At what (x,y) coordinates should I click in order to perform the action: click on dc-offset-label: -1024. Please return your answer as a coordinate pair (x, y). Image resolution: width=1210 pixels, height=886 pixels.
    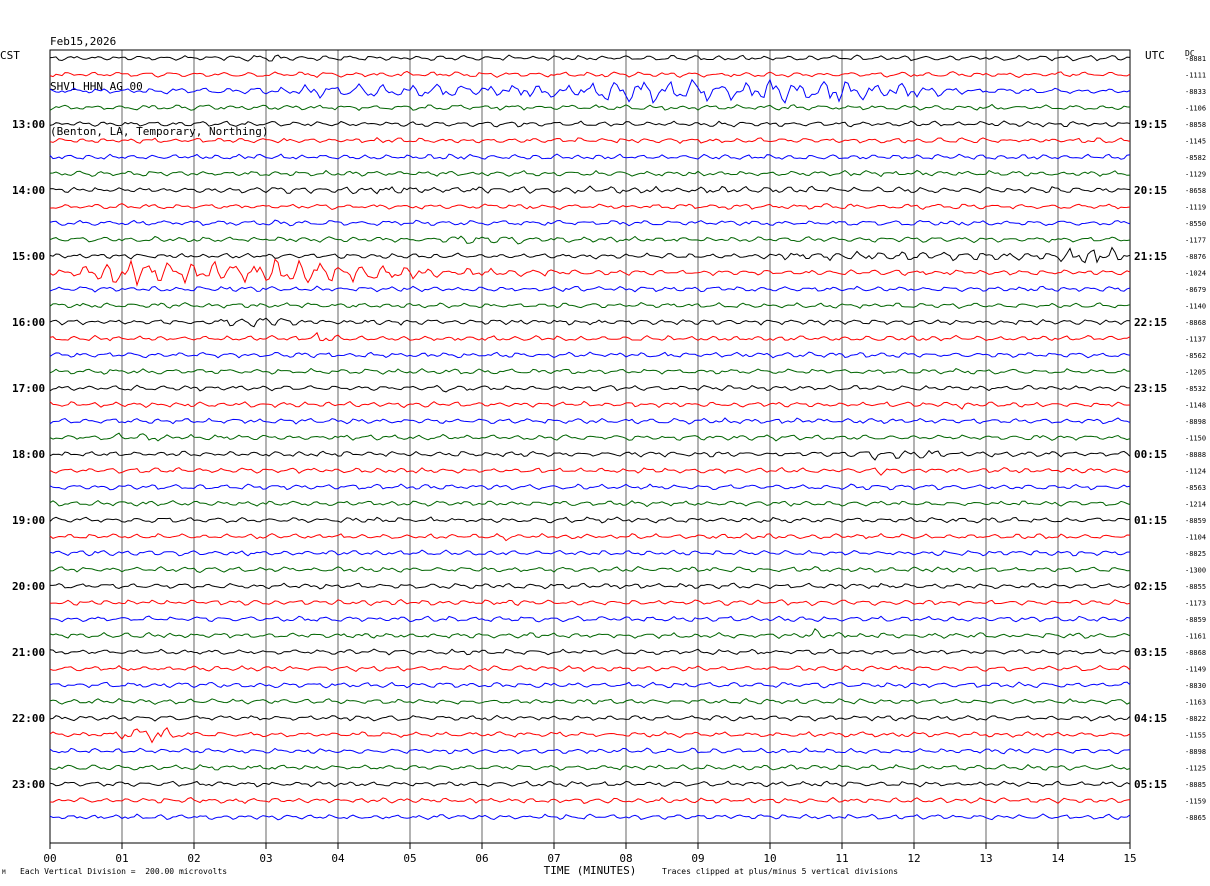
    Looking at the image, I should click on (1195, 274).